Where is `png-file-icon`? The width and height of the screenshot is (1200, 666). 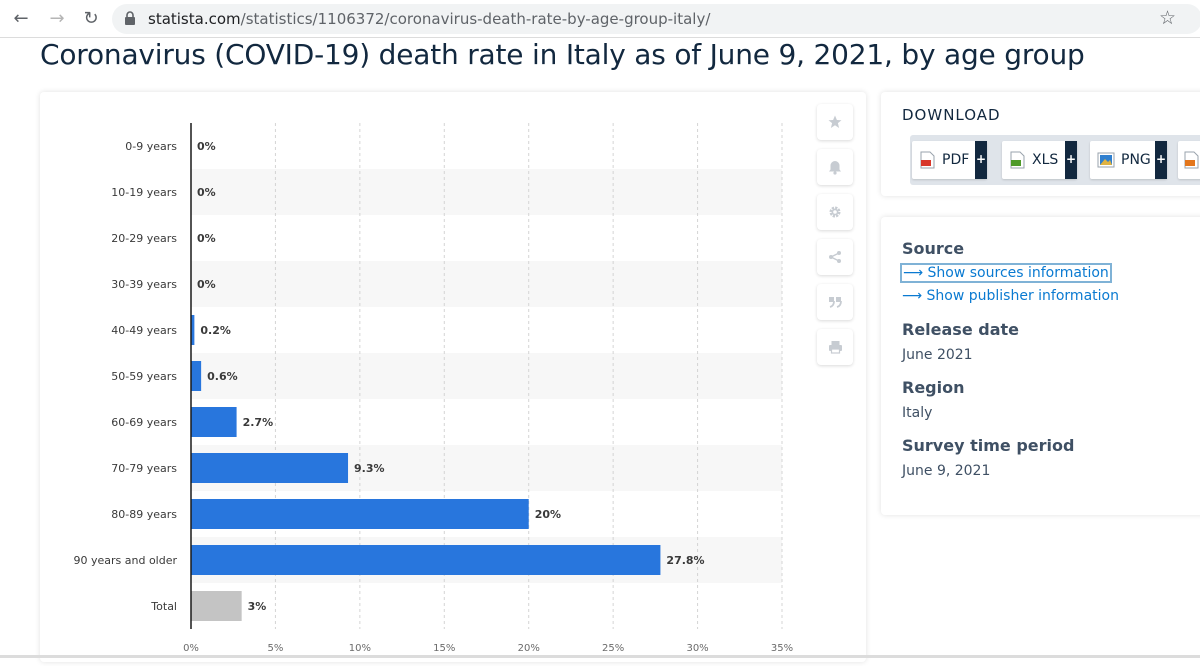
png-file-icon is located at coordinates (1106, 160).